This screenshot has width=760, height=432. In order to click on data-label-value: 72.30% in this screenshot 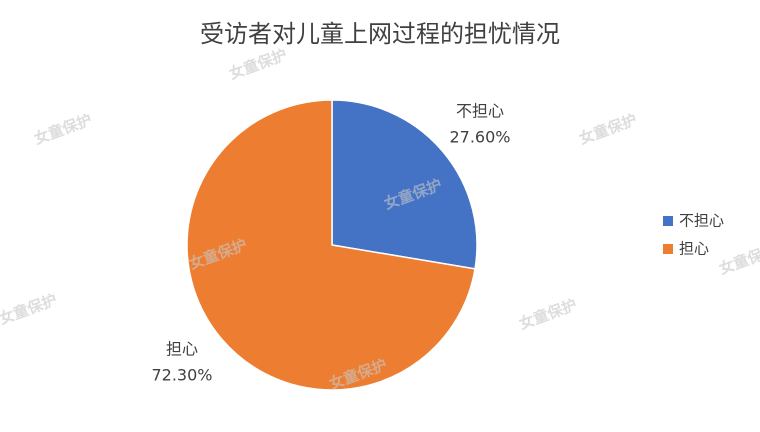, I will do `click(181, 375)`.